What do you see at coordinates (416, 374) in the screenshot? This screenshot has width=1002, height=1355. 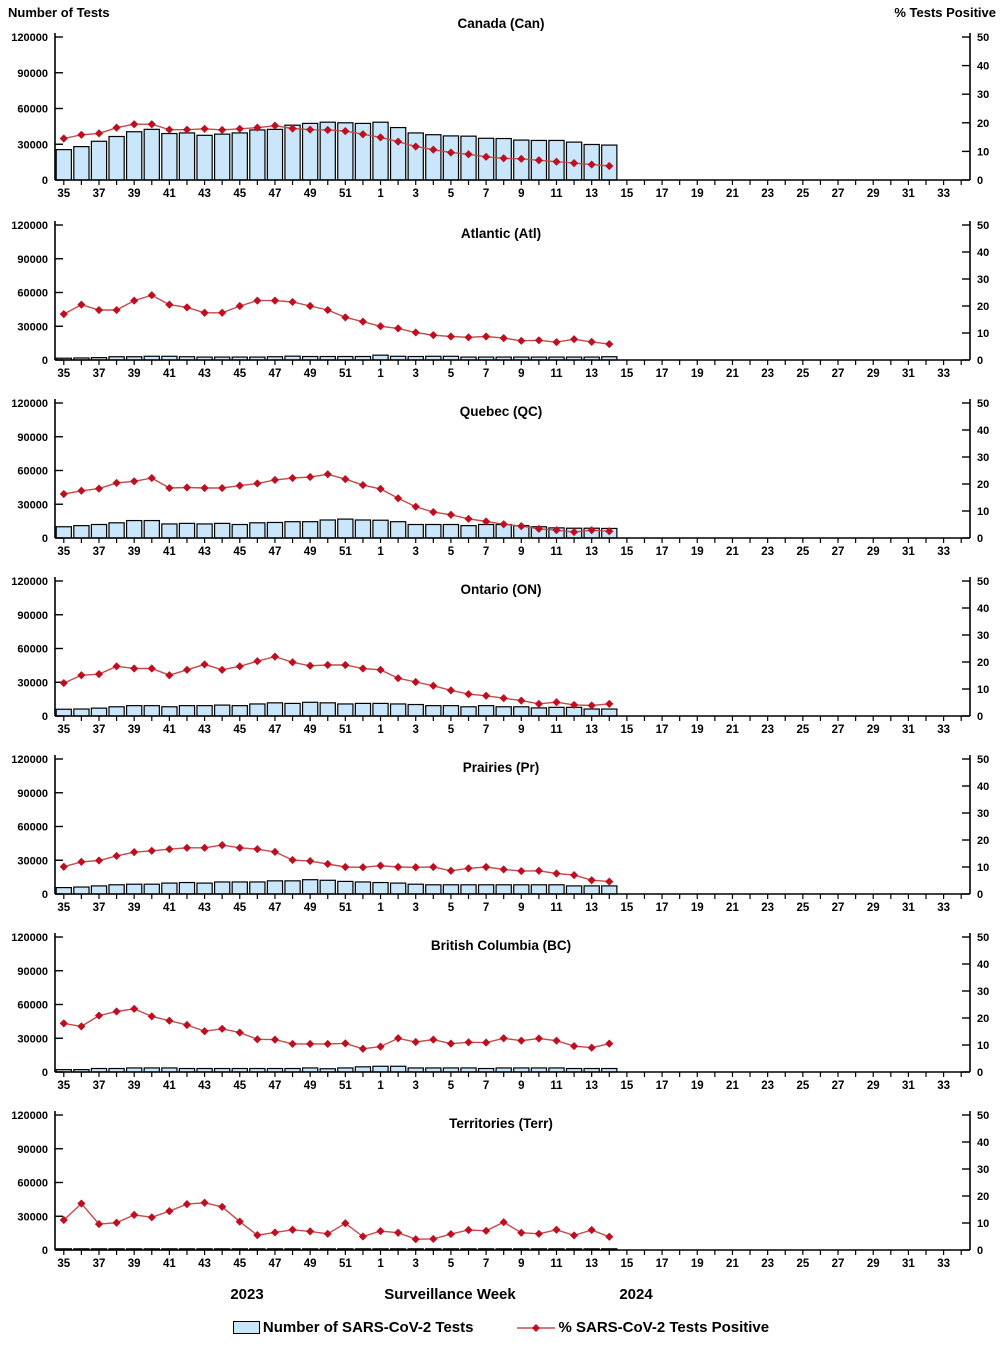 I see `svg-text: 3` at bounding box center [416, 374].